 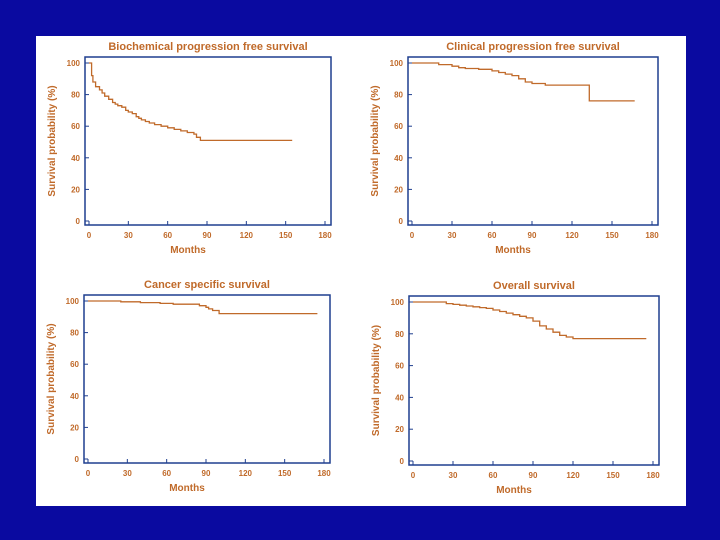 What do you see at coordinates (534, 286) in the screenshot?
I see `chart-title: Overall survival` at bounding box center [534, 286].